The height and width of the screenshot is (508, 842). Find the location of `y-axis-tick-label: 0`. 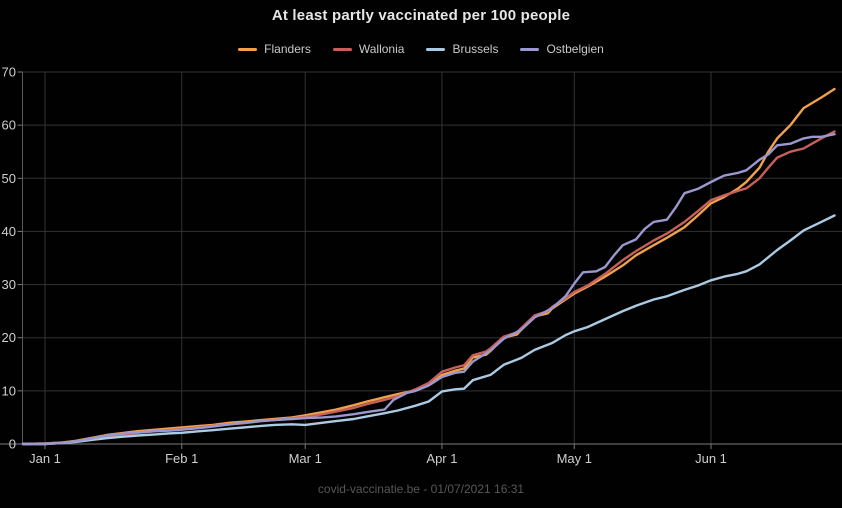

y-axis-tick-label: 0 is located at coordinates (12, 444).